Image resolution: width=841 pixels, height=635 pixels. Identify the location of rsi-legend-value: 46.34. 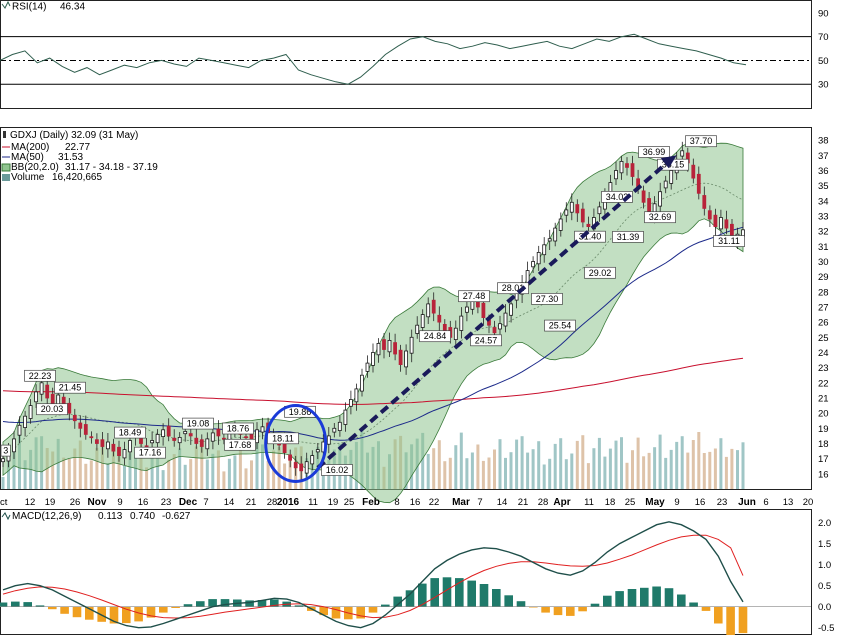
(72, 7).